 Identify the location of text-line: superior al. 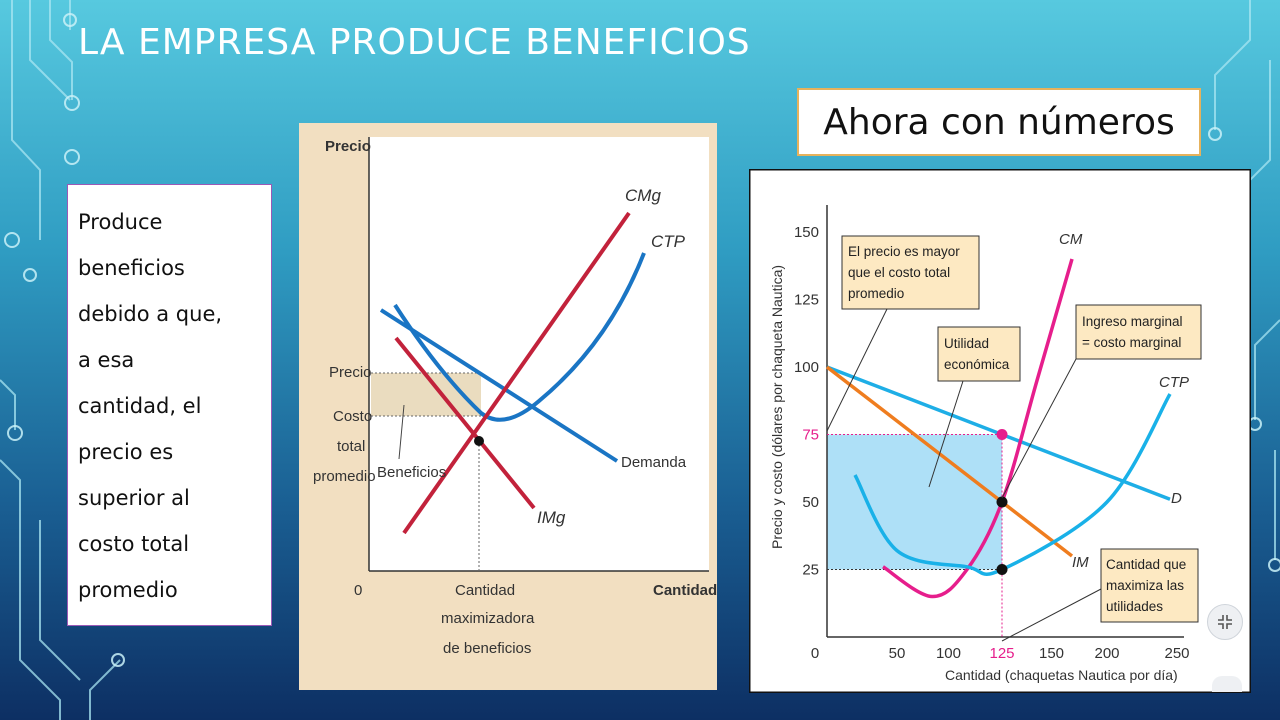
(134, 498).